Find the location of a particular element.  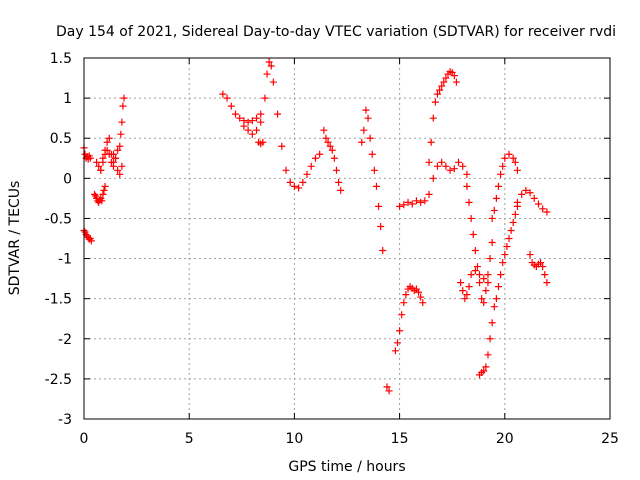

series-arc-r is located at coordinates (498, 290).